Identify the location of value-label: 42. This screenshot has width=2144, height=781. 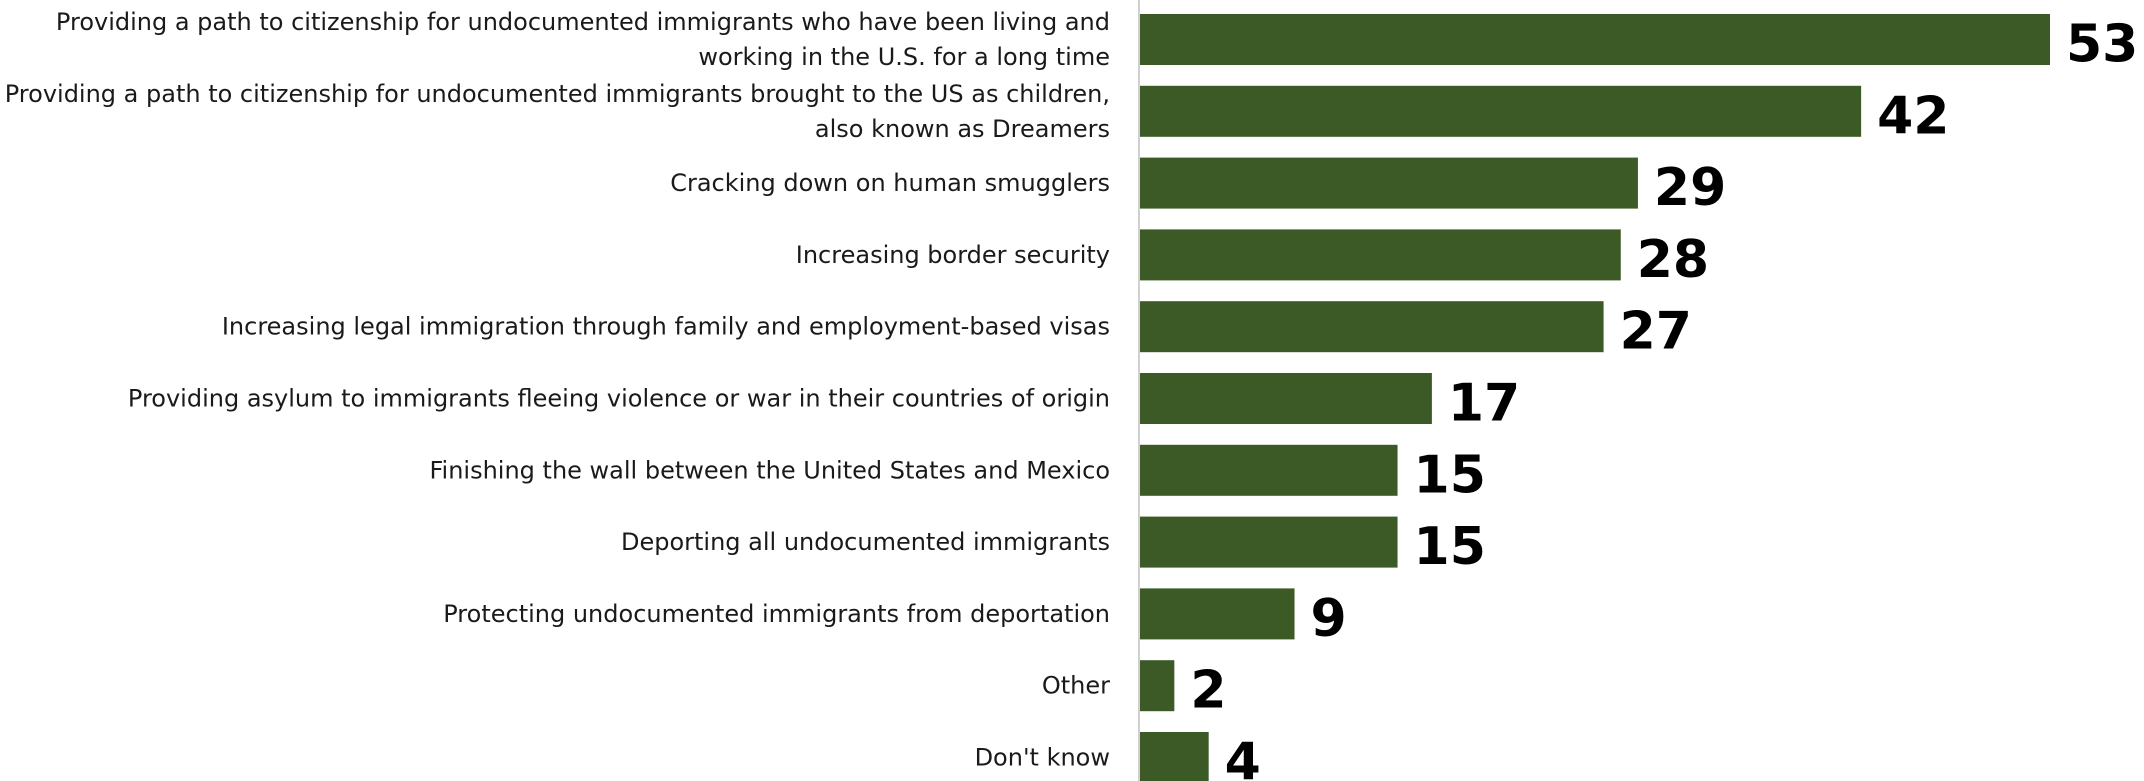
(1913, 116).